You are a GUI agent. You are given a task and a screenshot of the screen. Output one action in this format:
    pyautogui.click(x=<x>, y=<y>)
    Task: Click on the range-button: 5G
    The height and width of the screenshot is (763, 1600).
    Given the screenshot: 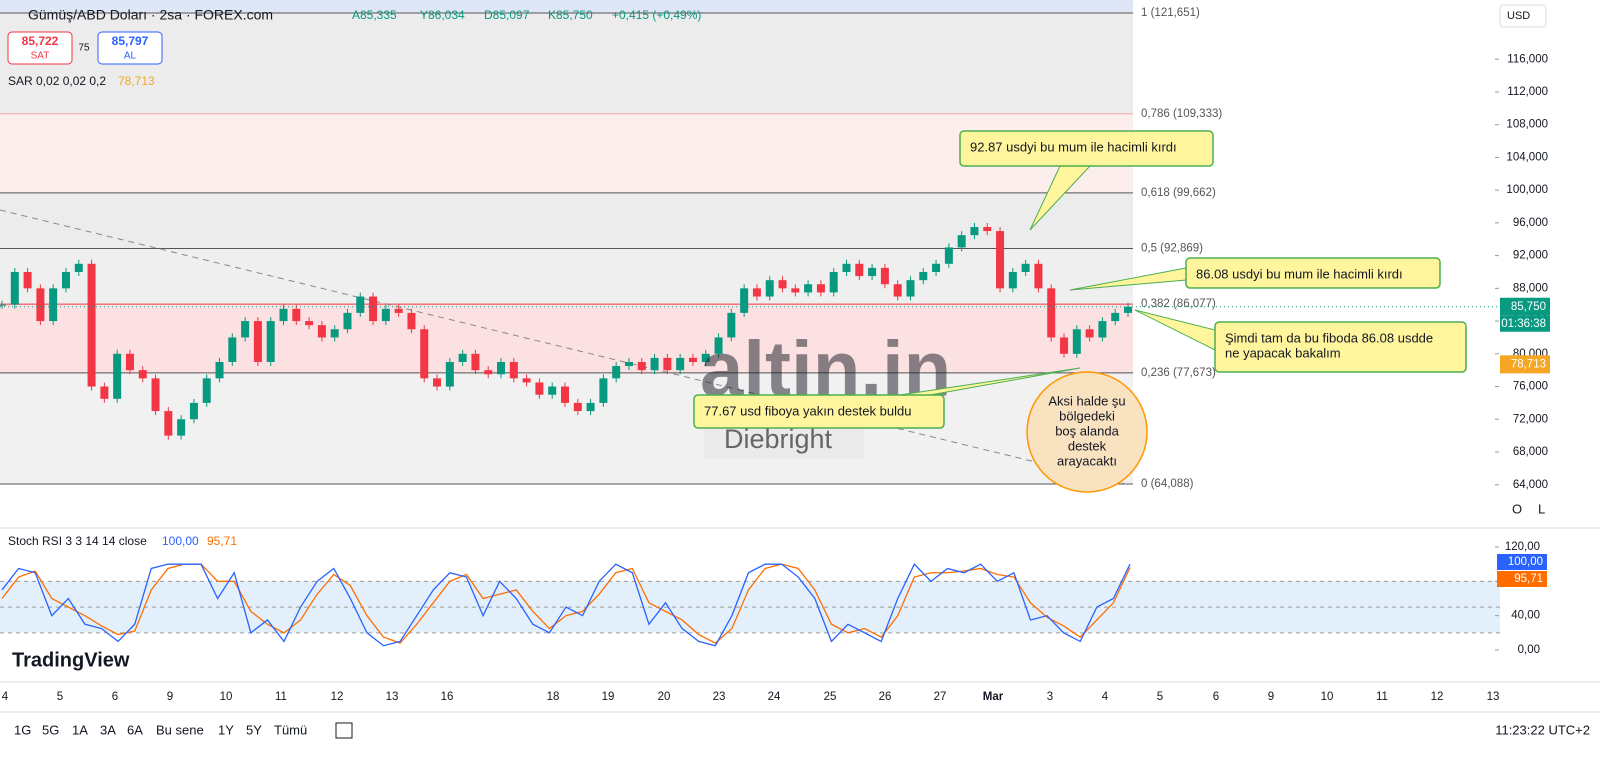 What is the action you would take?
    pyautogui.click(x=50, y=729)
    